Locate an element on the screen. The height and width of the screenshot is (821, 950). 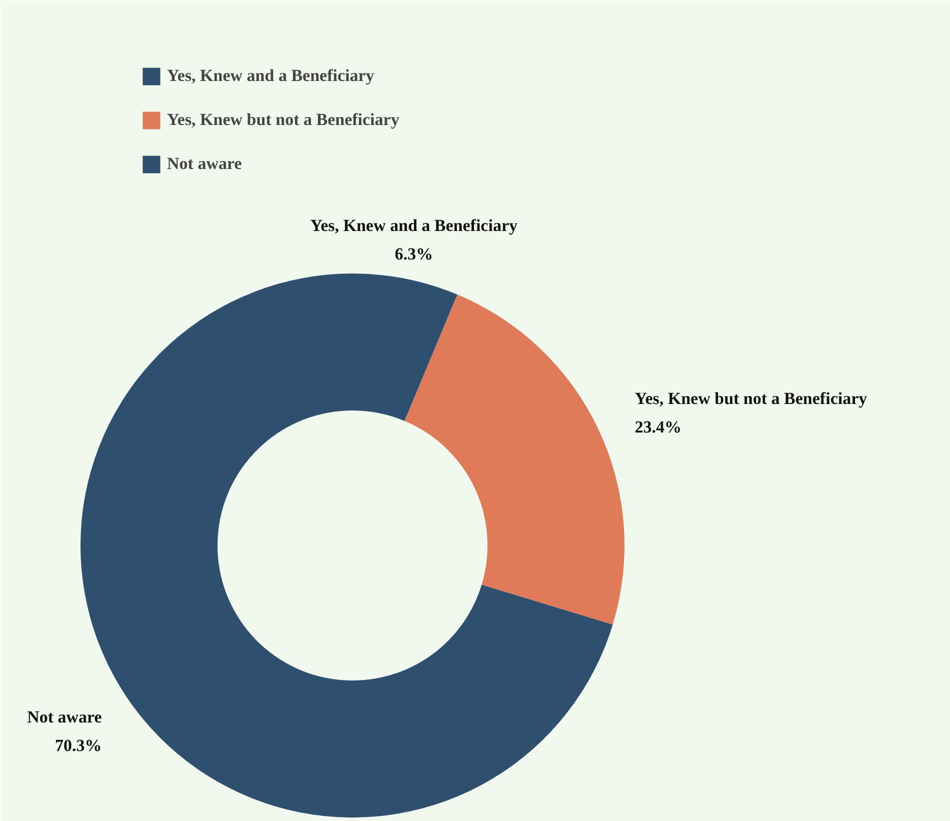
slice-label: Yes, Knew but not a Beneficiary is located at coordinates (751, 398).